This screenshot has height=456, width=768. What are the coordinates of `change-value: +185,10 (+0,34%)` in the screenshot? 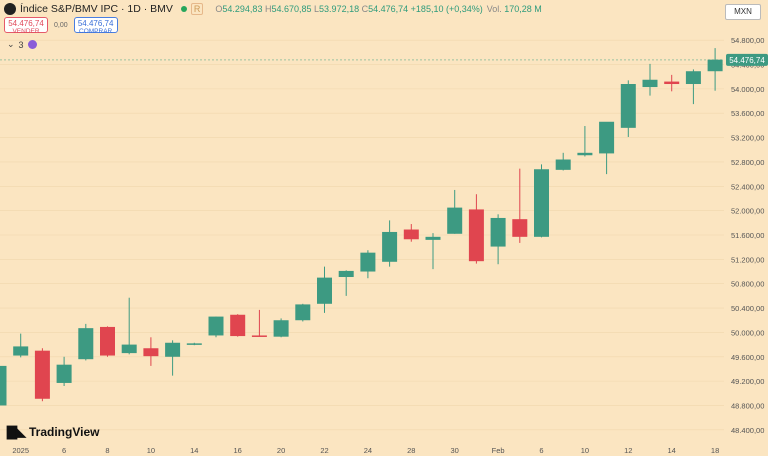 It's located at (446, 9).